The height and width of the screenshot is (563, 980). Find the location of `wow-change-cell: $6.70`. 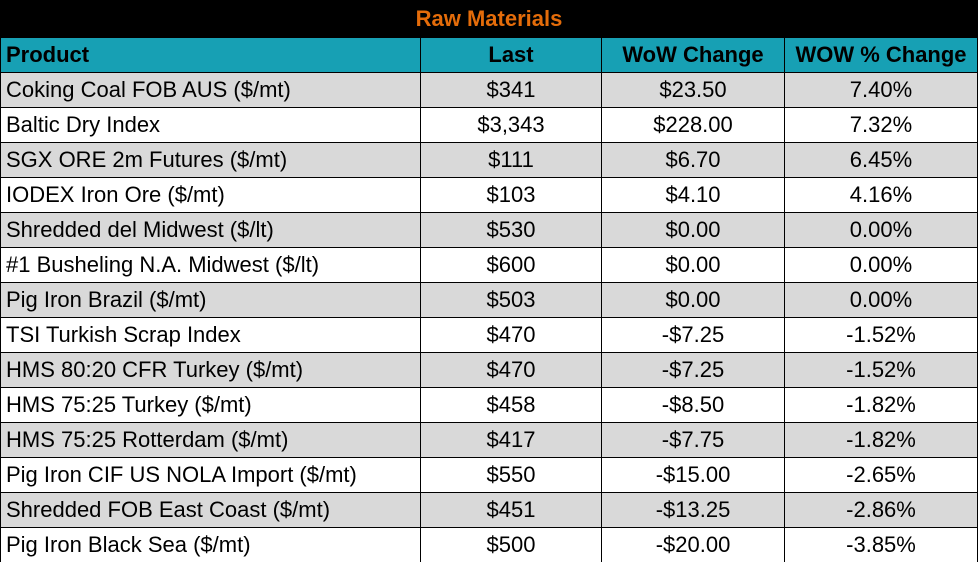

wow-change-cell: $6.70 is located at coordinates (693, 160).